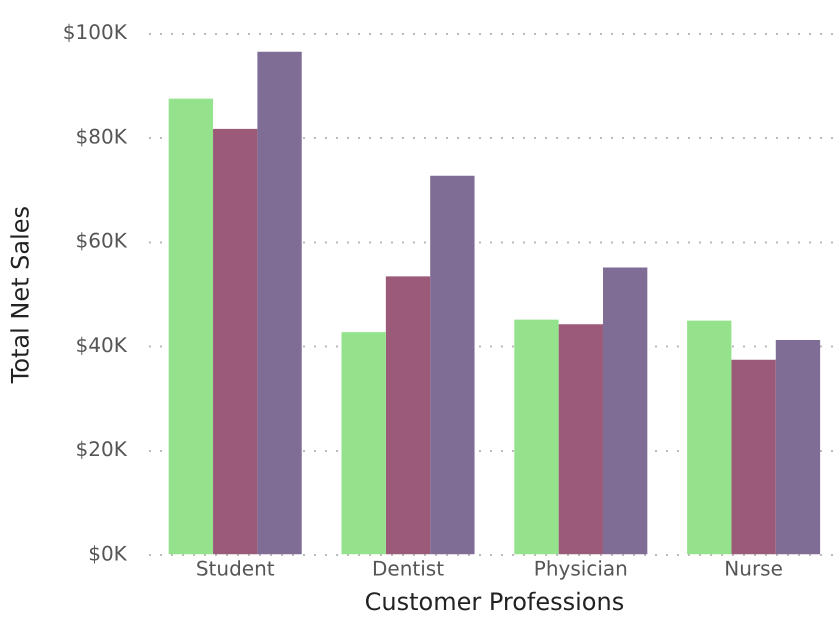 The height and width of the screenshot is (626, 840). What do you see at coordinates (102, 240) in the screenshot?
I see `y-tick-label: $60K` at bounding box center [102, 240].